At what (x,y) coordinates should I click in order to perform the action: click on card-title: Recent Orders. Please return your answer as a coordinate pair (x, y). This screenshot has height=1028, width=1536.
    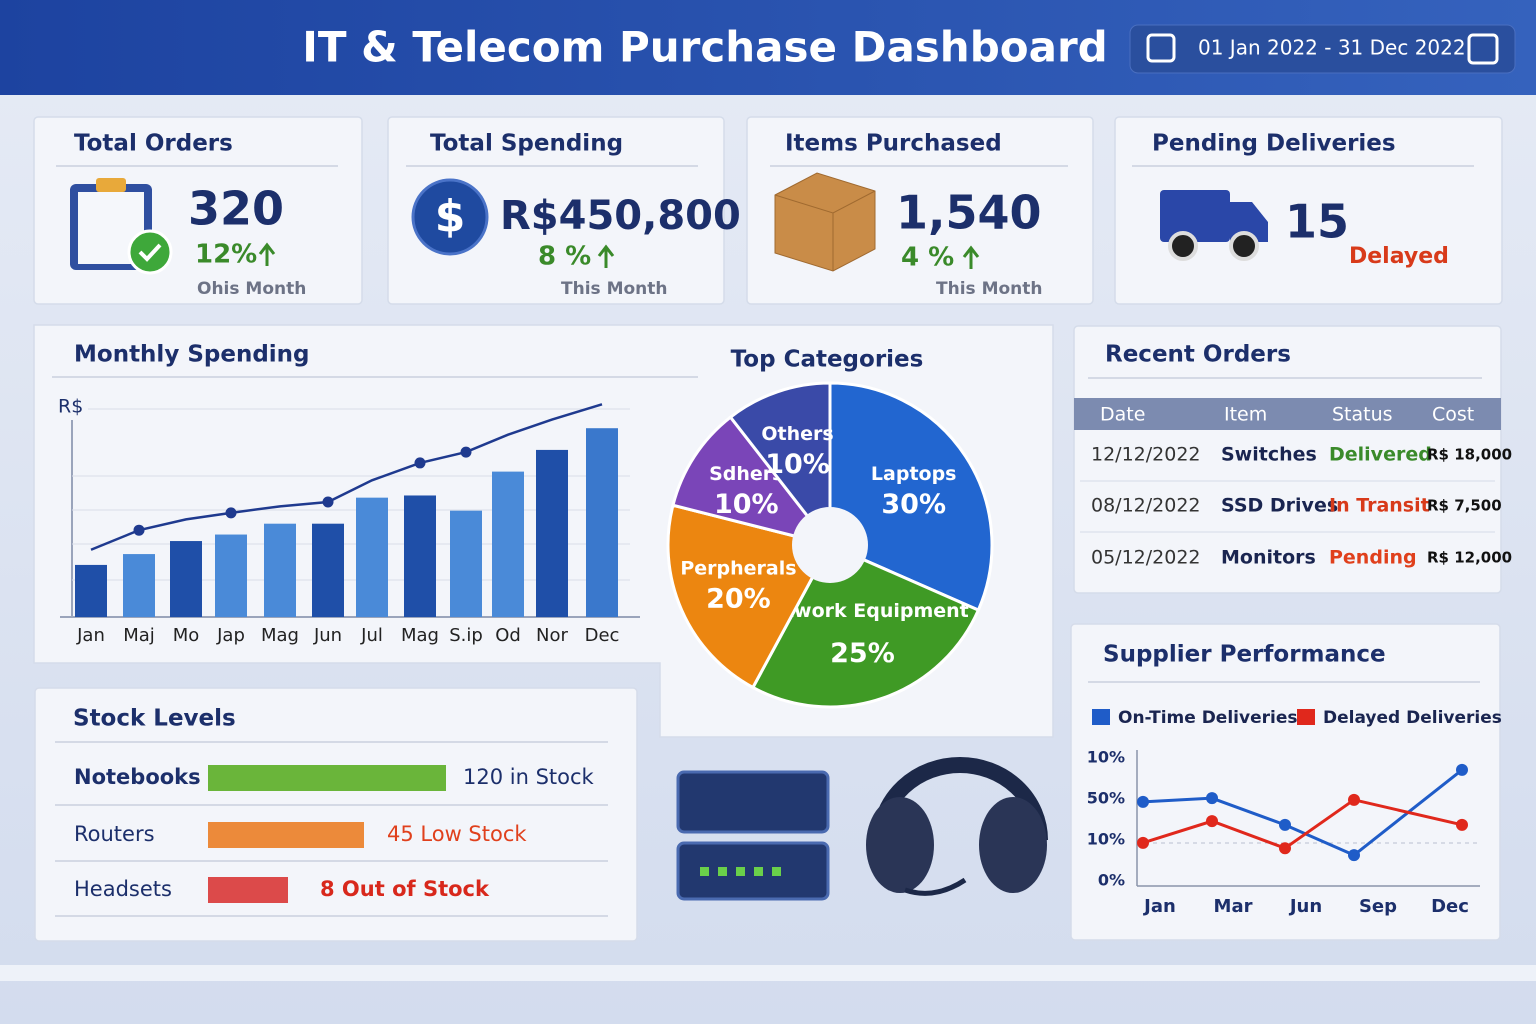
    Looking at the image, I should click on (1198, 355).